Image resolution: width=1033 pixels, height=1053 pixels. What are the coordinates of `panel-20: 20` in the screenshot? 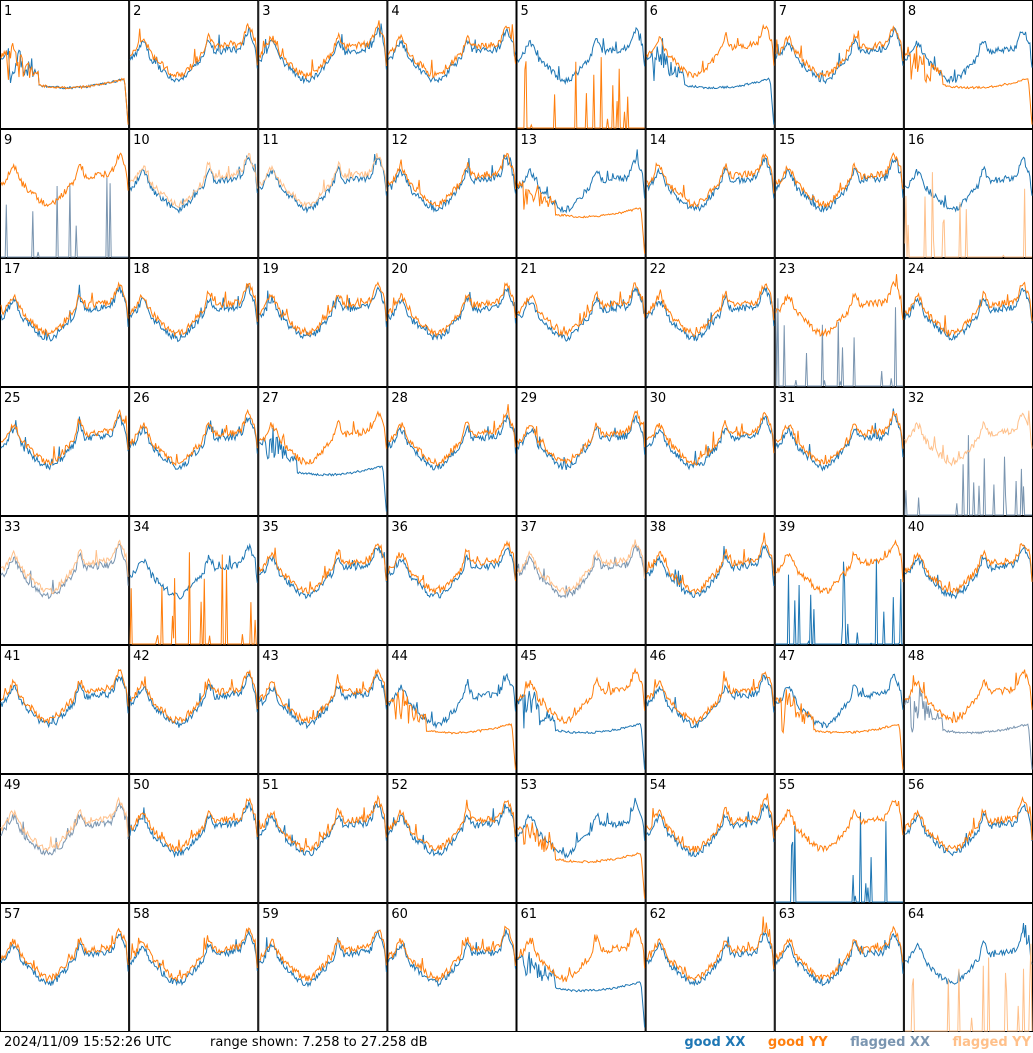 It's located at (452, 322).